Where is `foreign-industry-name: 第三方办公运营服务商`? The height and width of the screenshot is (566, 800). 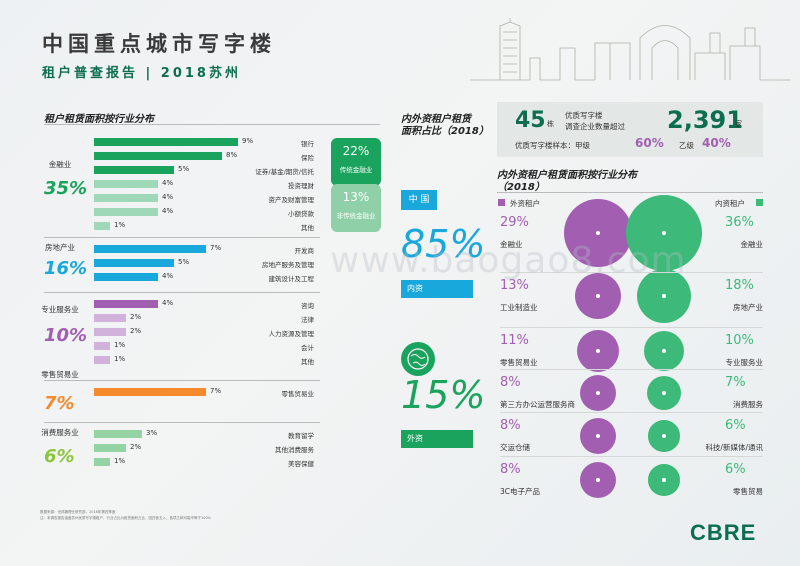 foreign-industry-name: 第三方办公运营服务商 is located at coordinates (537, 404).